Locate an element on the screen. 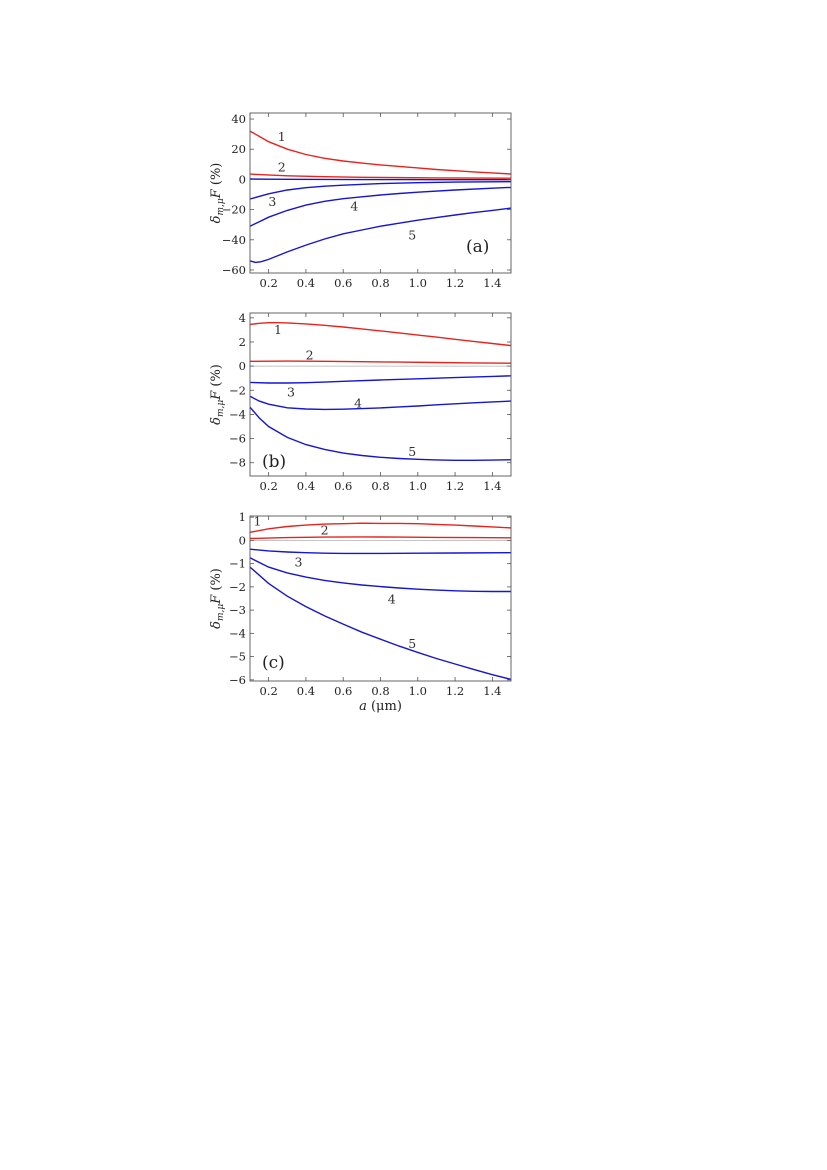 This screenshot has height=1170, width=827. y-tick-label: −20 is located at coordinates (234, 210).